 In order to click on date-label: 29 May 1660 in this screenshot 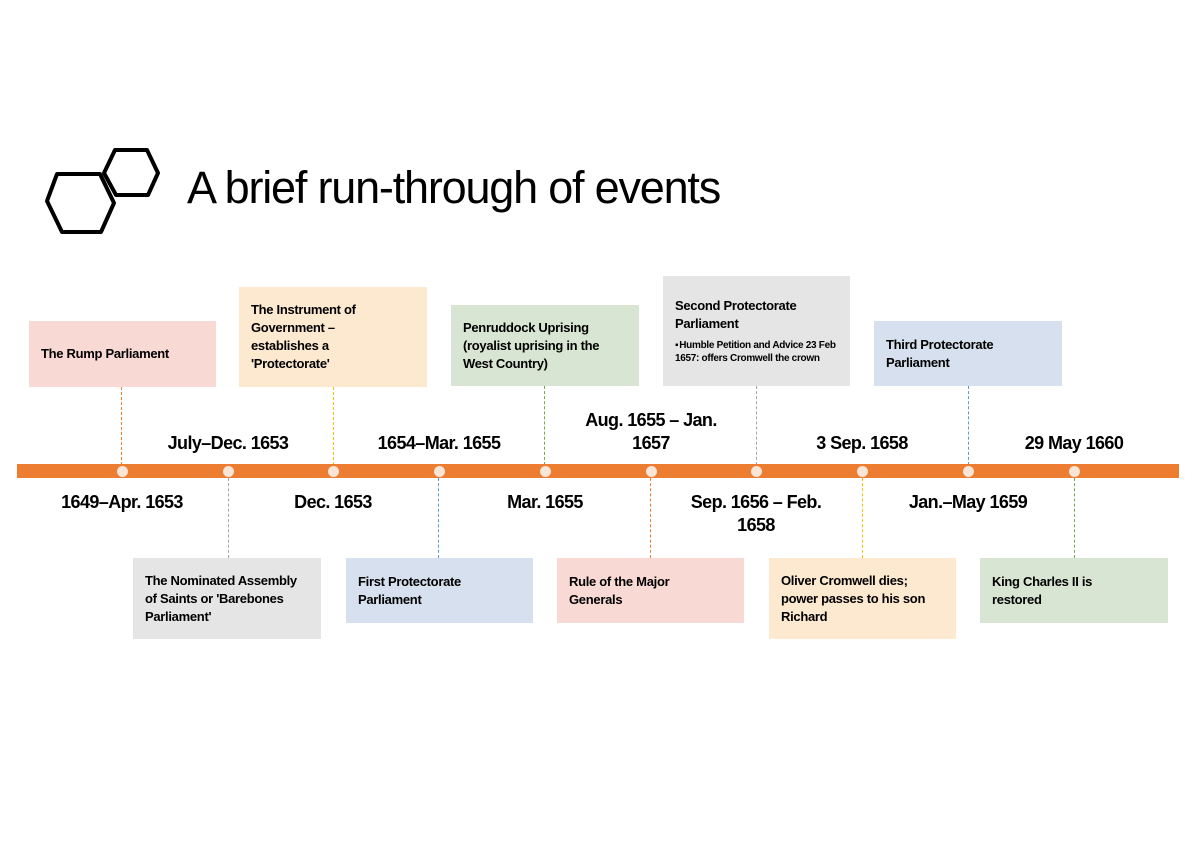, I will do `click(1074, 443)`.